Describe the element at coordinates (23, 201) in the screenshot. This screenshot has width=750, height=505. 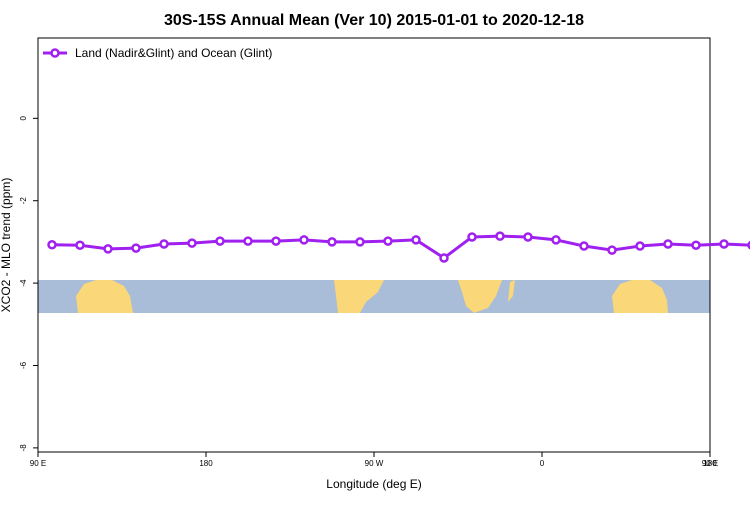
I see `y-tick-label: -2` at that location.